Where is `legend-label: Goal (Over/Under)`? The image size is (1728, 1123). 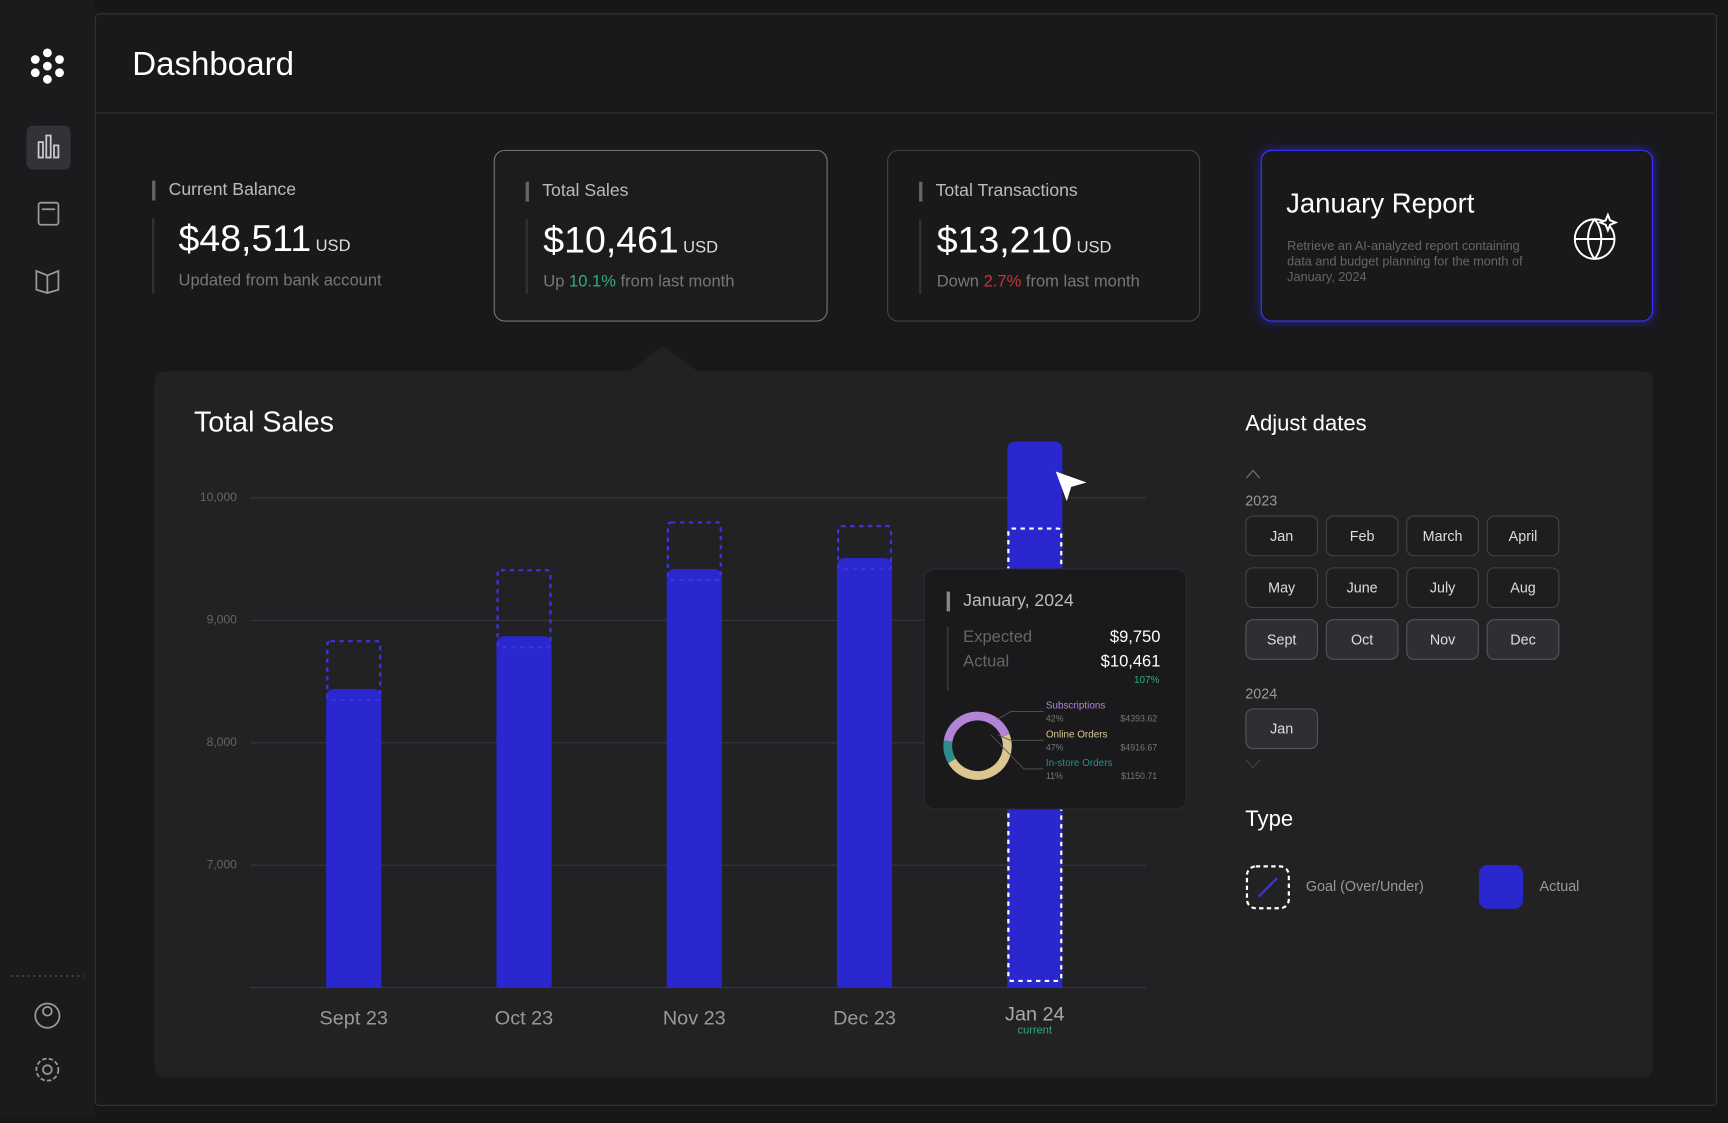
legend-label: Goal (Over/Under) is located at coordinates (1364, 886).